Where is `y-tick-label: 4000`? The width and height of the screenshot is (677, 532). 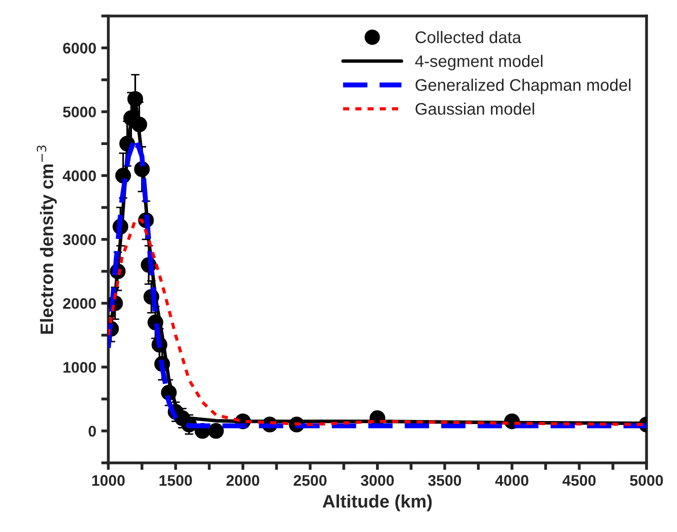 y-tick-label: 4000 is located at coordinates (79, 176).